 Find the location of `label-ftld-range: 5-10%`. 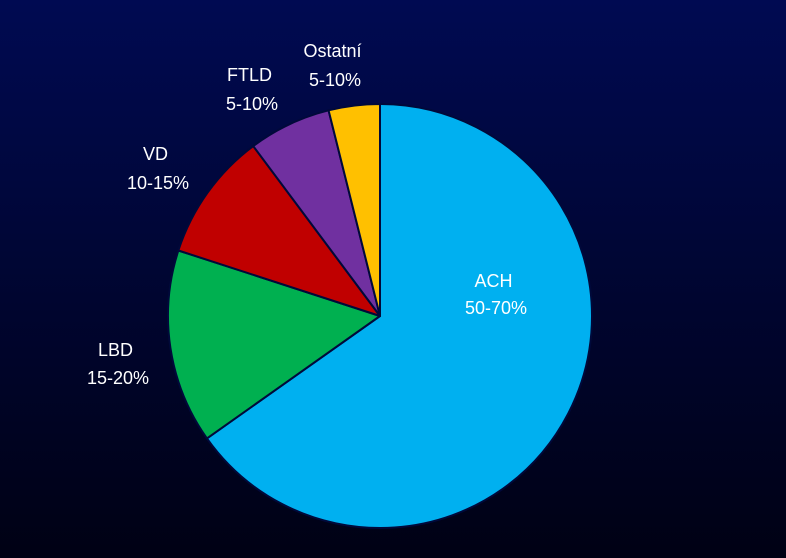

label-ftld-range: 5-10% is located at coordinates (252, 104).